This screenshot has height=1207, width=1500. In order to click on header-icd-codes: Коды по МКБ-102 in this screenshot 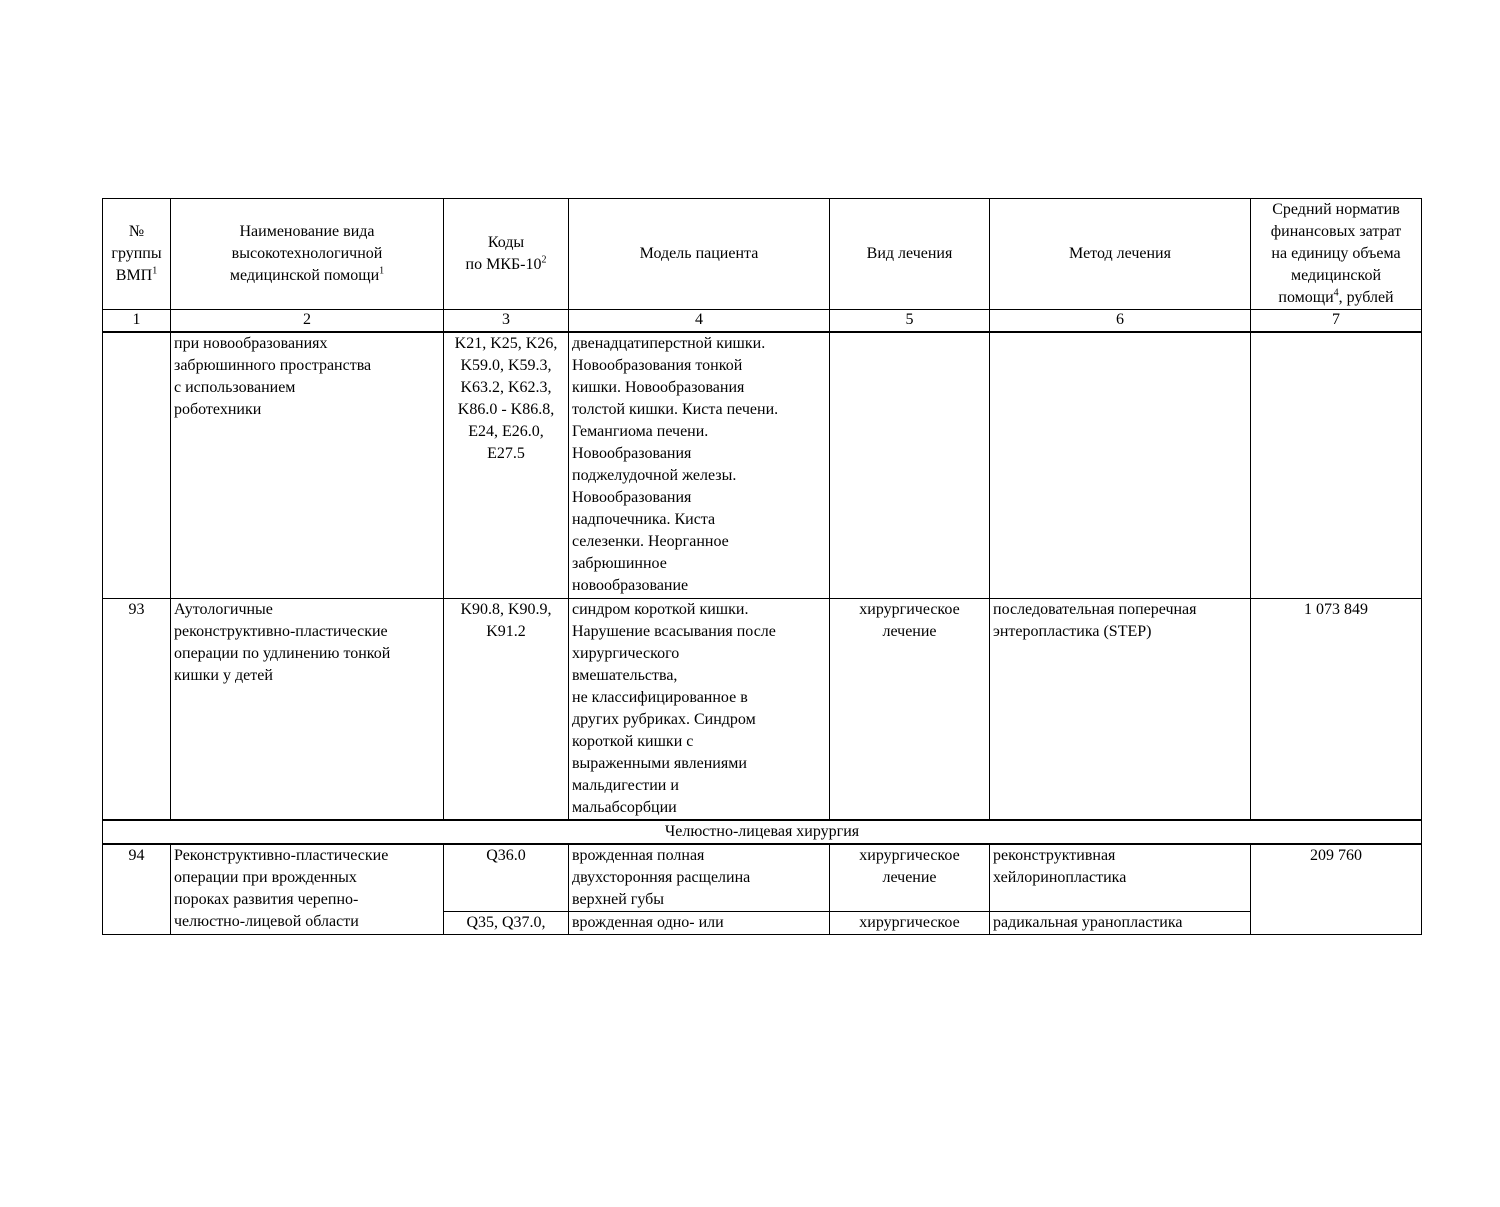, I will do `click(506, 254)`.